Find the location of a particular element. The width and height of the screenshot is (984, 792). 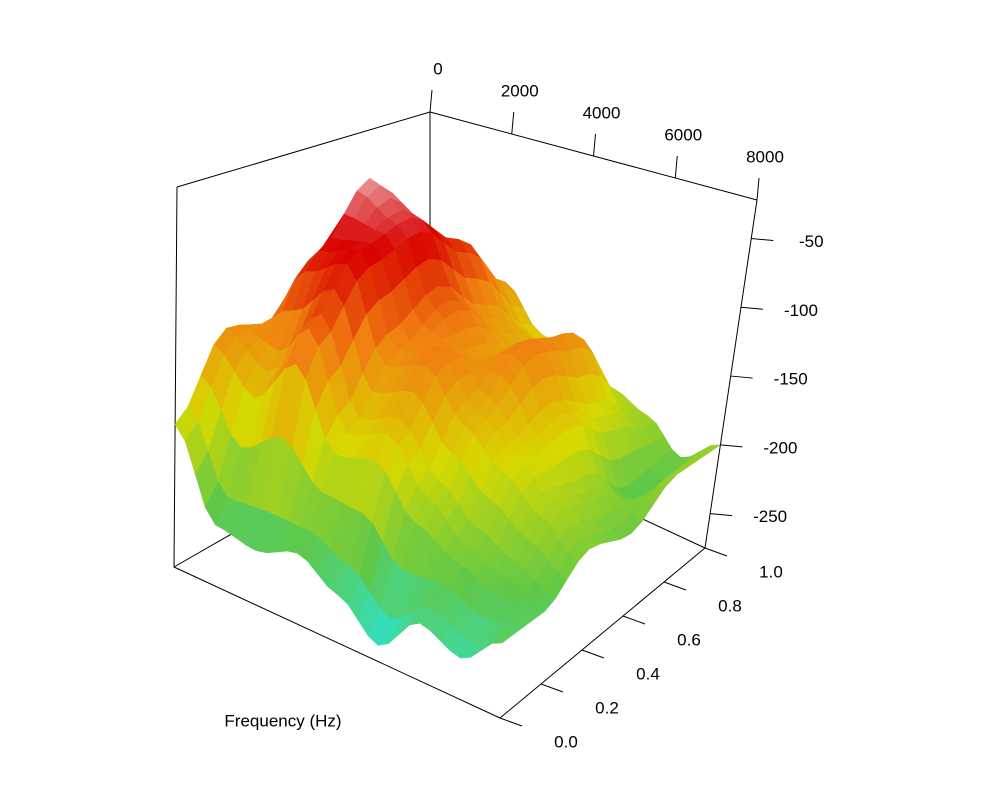

axis-title: Frequency (Hz) is located at coordinates (282, 720).